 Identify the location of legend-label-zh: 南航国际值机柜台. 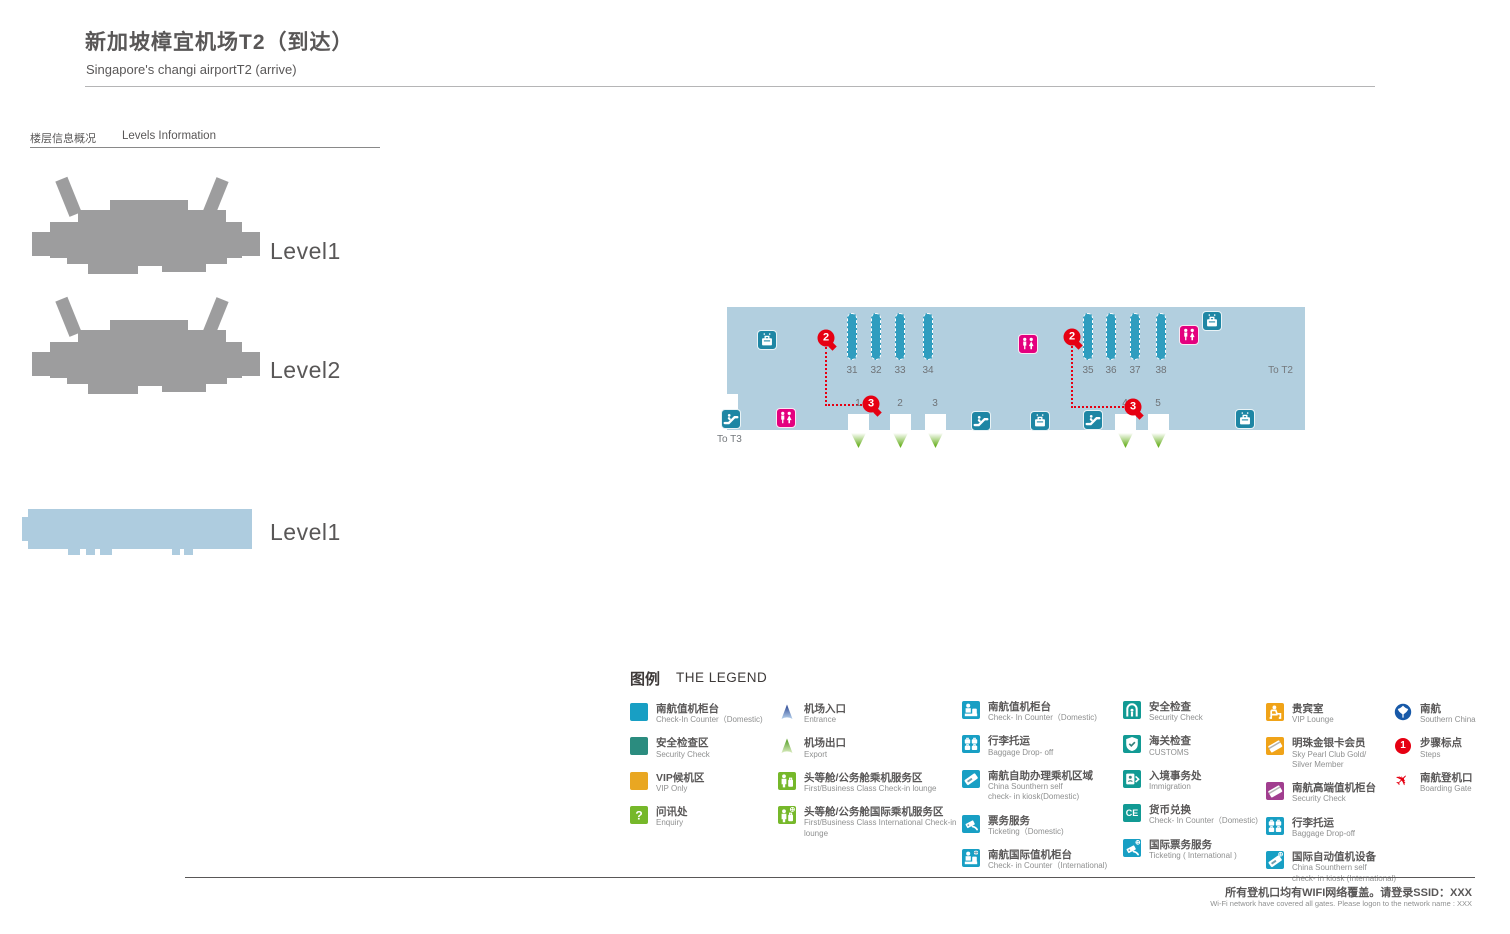
(1030, 855).